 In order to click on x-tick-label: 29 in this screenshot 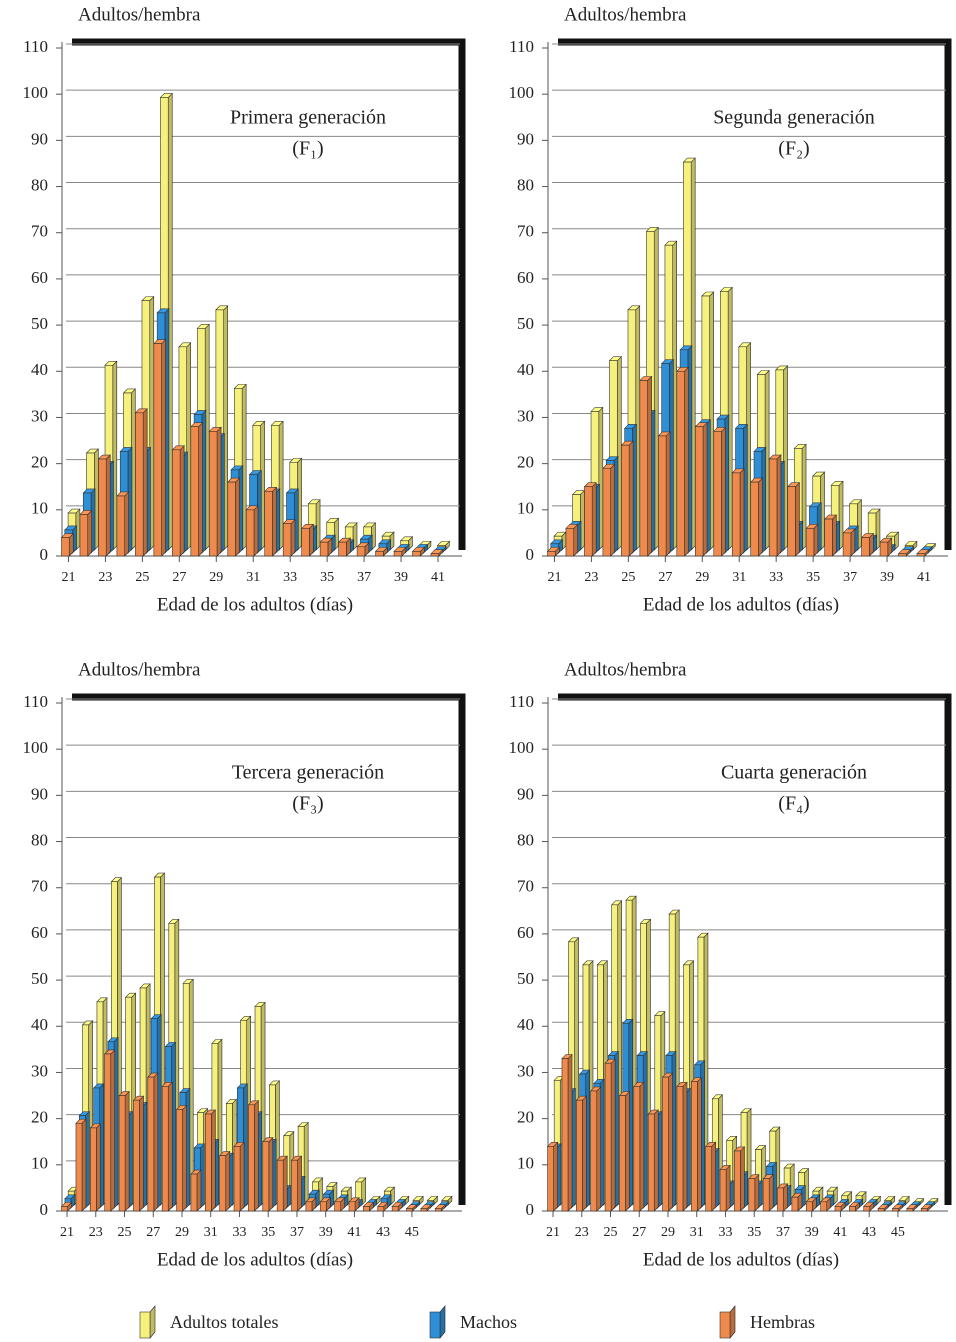, I will do `click(216, 577)`.